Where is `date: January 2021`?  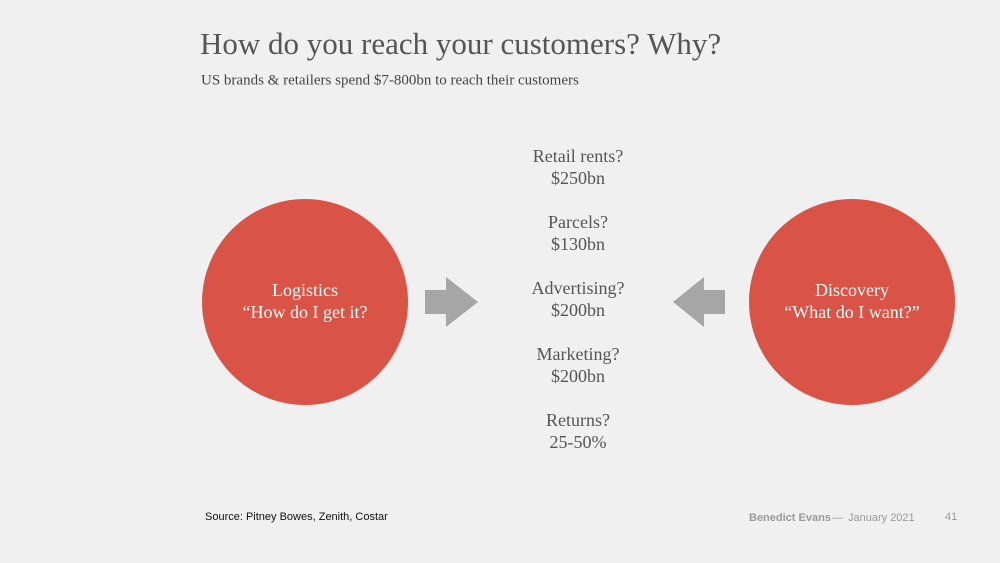 date: January 2021 is located at coordinates (881, 518).